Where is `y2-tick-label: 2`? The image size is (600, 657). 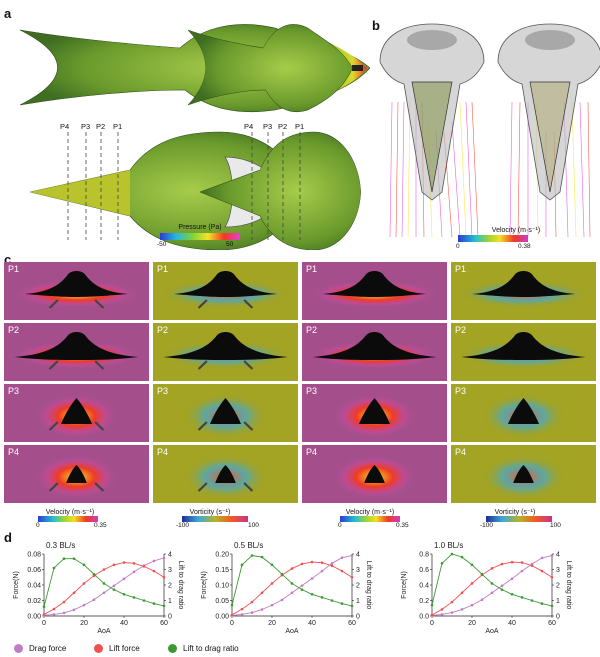 y2-tick-label: 2 is located at coordinates (170, 586).